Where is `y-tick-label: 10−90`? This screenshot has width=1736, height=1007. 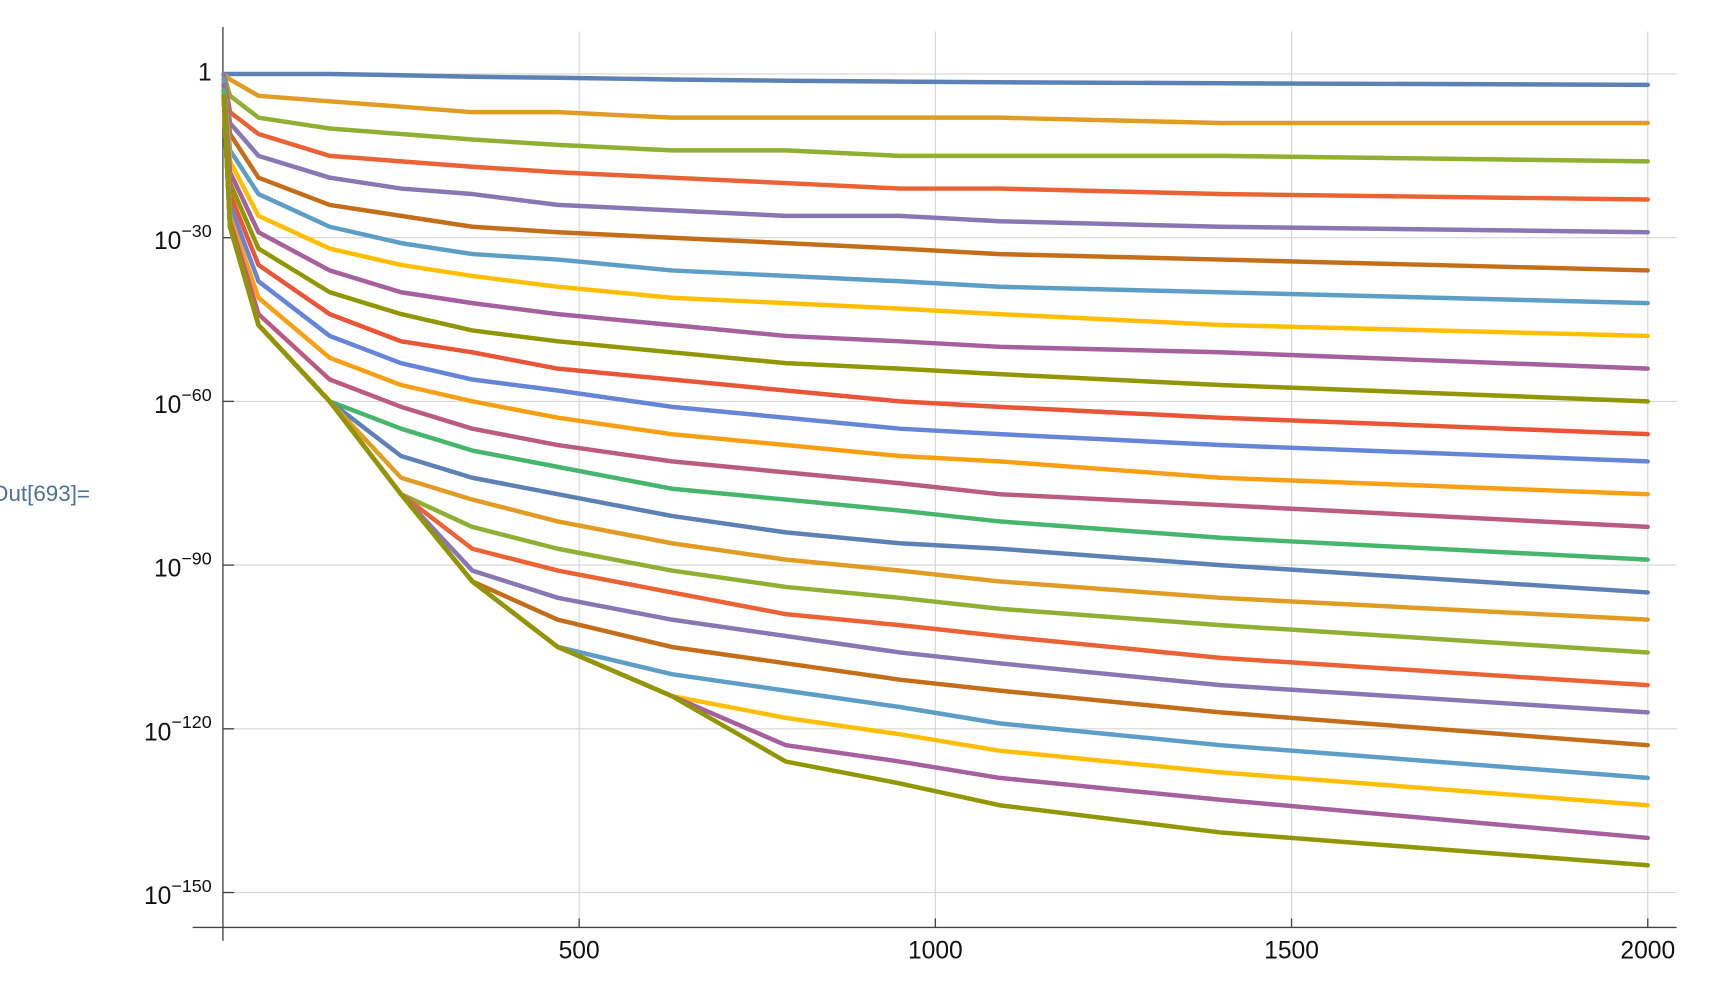
y-tick-label: 10−90 is located at coordinates (183, 565).